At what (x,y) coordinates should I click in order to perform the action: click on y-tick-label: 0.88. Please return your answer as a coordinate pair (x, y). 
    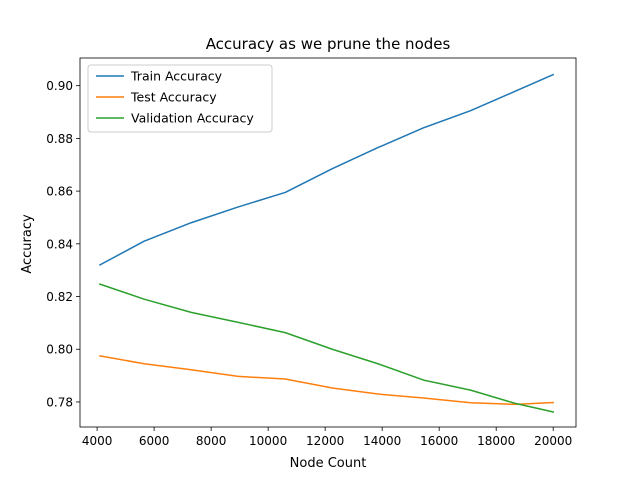
    Looking at the image, I should click on (59, 139).